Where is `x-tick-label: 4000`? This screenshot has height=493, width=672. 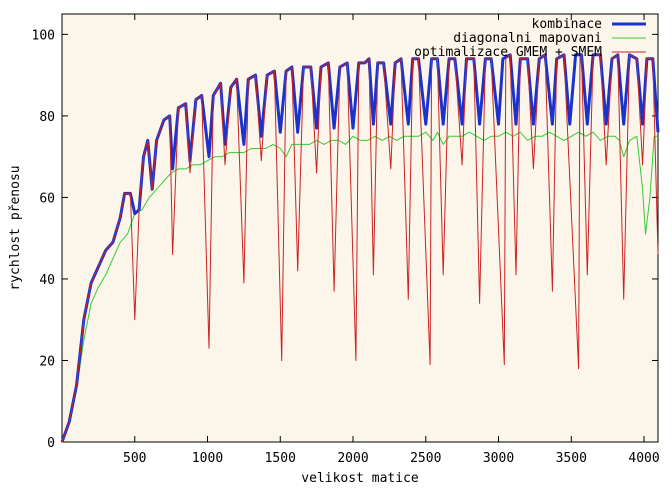 x-tick-label: 4000 is located at coordinates (643, 458).